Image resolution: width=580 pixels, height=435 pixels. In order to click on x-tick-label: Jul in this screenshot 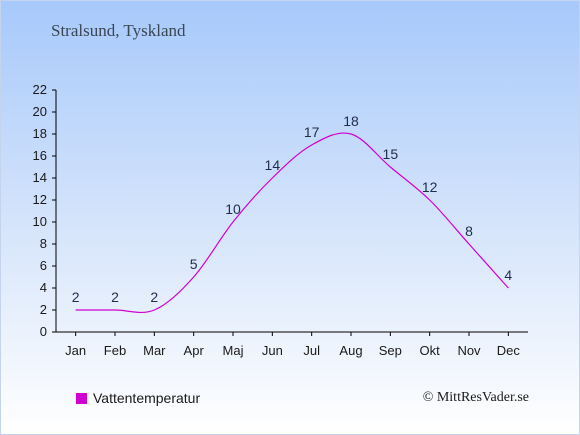, I will do `click(311, 350)`.